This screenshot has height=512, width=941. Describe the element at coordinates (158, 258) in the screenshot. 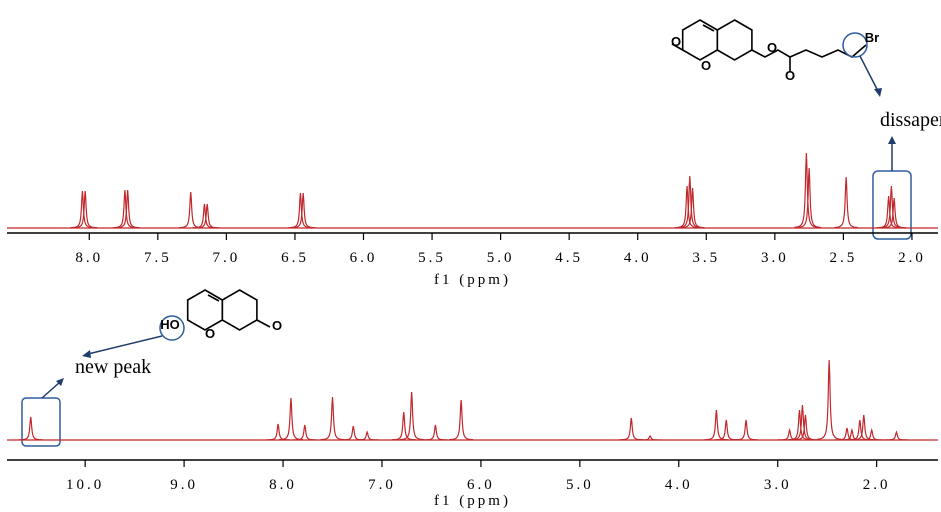

I see `x-tick-label: 7.5` at that location.